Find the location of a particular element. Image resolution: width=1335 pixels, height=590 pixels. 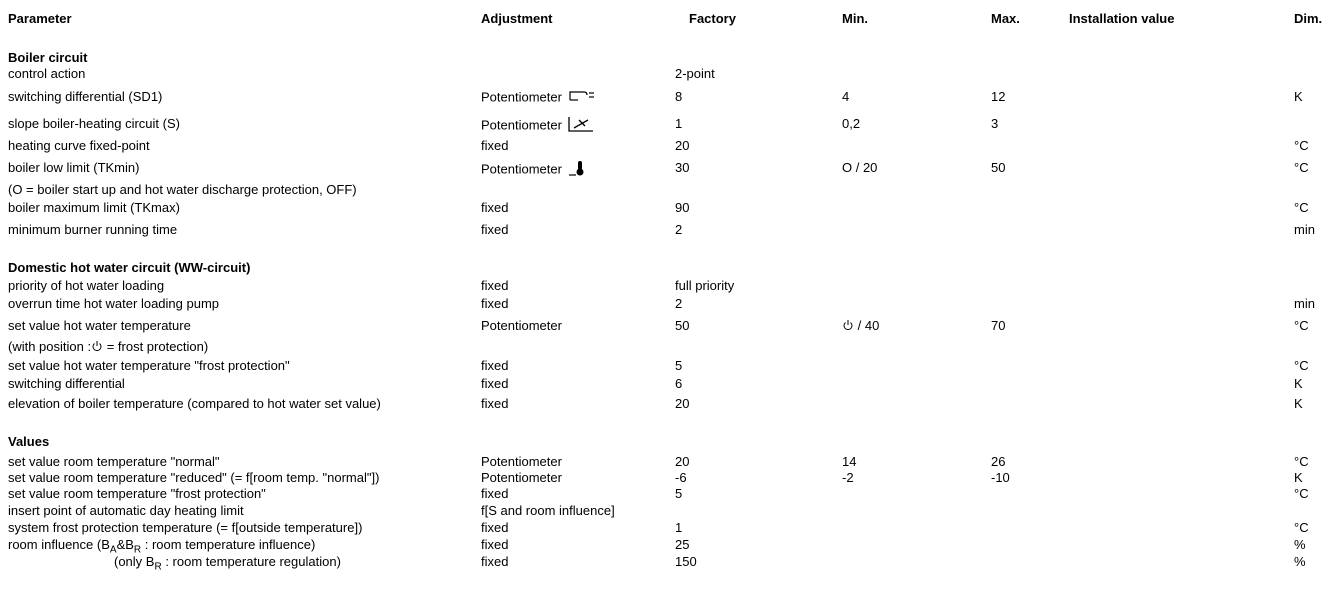

param-label: (only BR : room temperature regulation) is located at coordinates (227, 565).